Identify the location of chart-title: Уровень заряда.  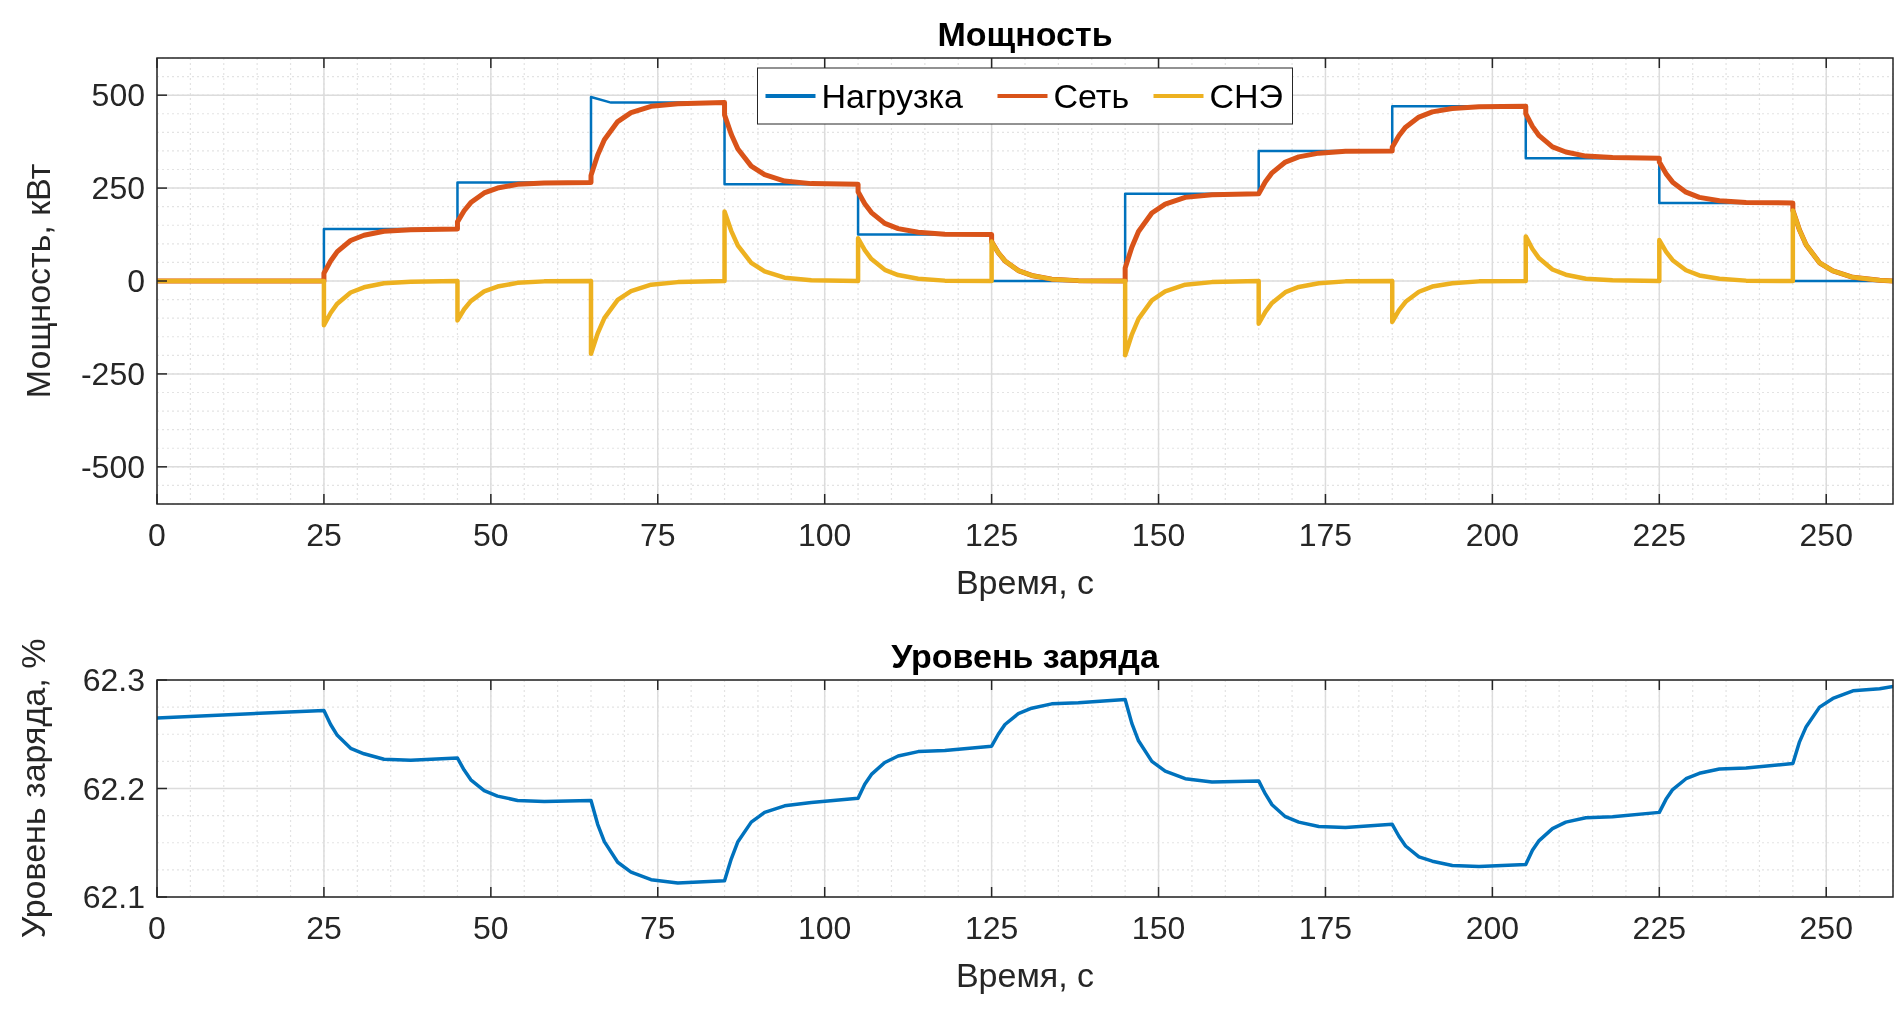
(1025, 656).